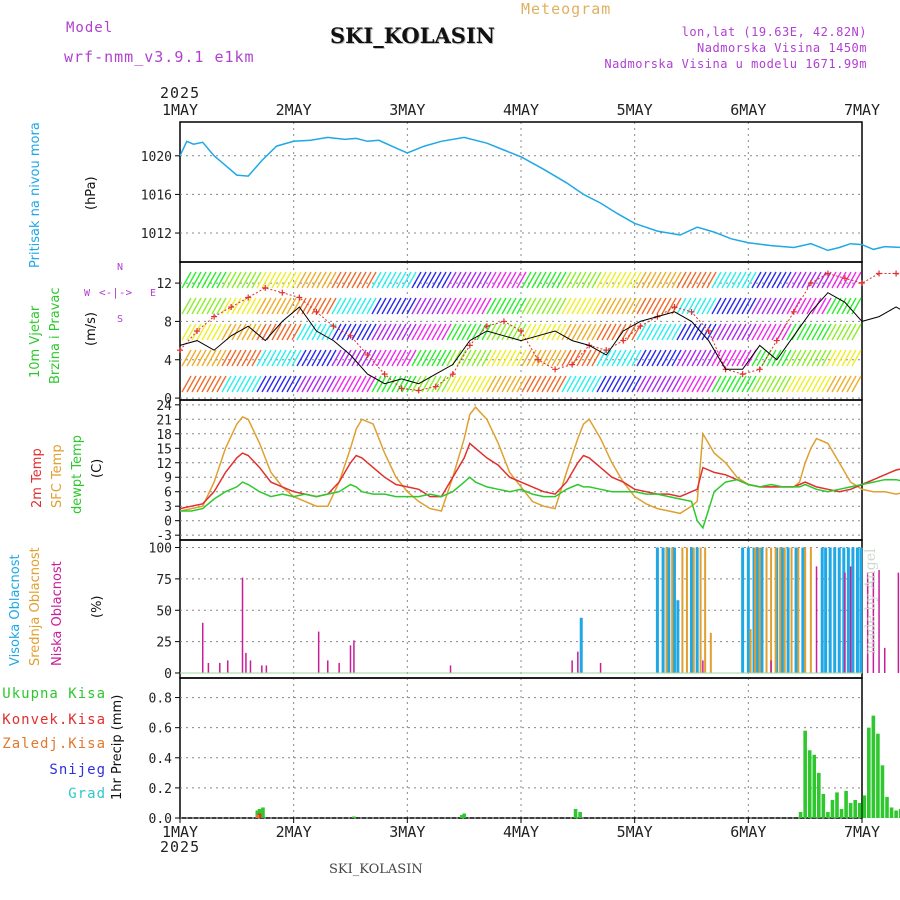  Describe the element at coordinates (748, 832) in the screenshot. I see `x-tick-label-bottom: 6MAY` at that location.